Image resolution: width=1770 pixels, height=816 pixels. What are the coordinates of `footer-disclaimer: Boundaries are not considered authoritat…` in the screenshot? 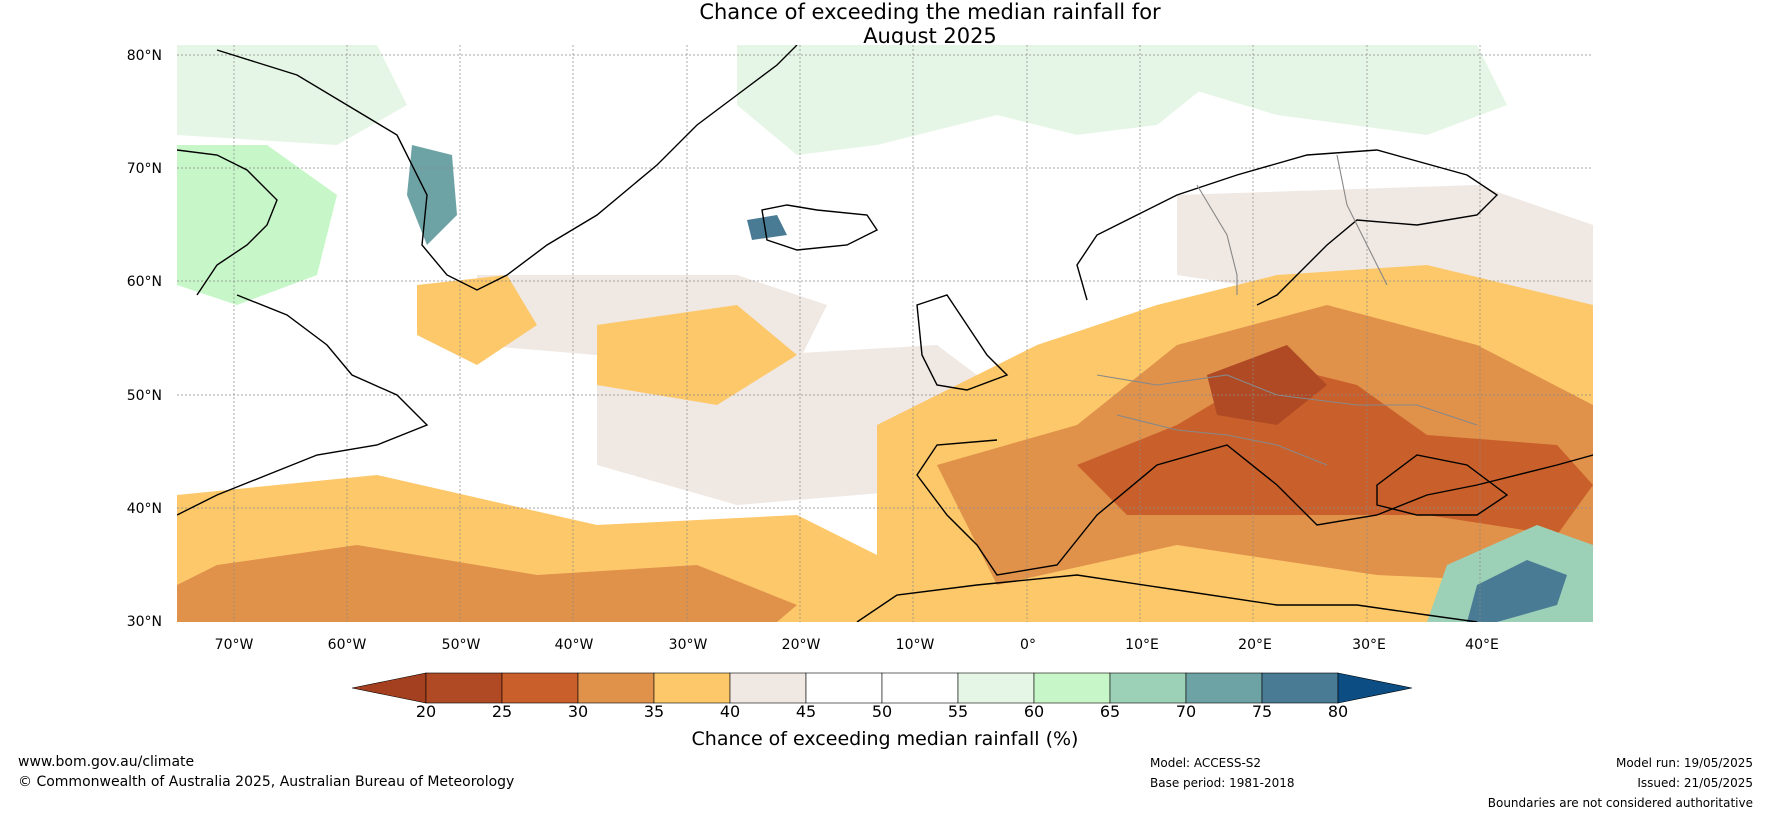 It's located at (1620, 803).